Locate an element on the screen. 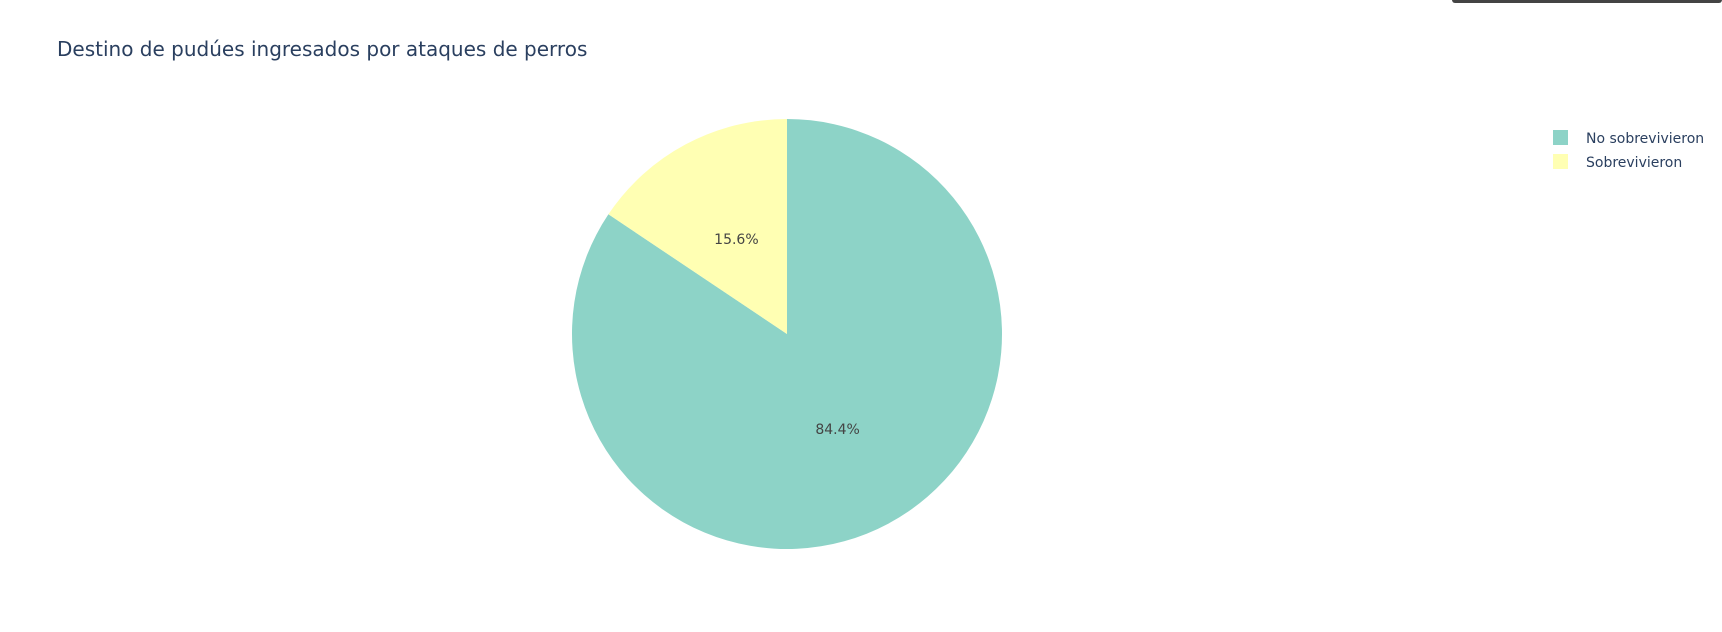 The width and height of the screenshot is (1722, 632). legend-label-2: Sobrevivieron is located at coordinates (1634, 163).